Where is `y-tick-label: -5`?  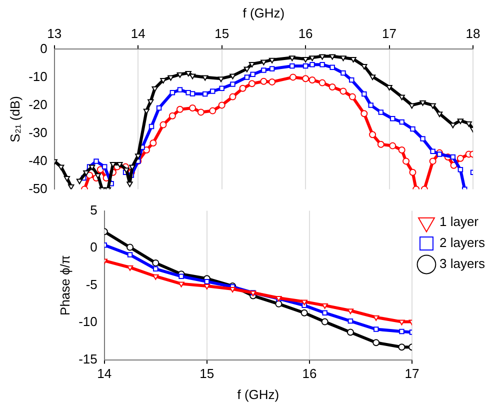 y-tick-label: -5 is located at coordinates (92, 284).